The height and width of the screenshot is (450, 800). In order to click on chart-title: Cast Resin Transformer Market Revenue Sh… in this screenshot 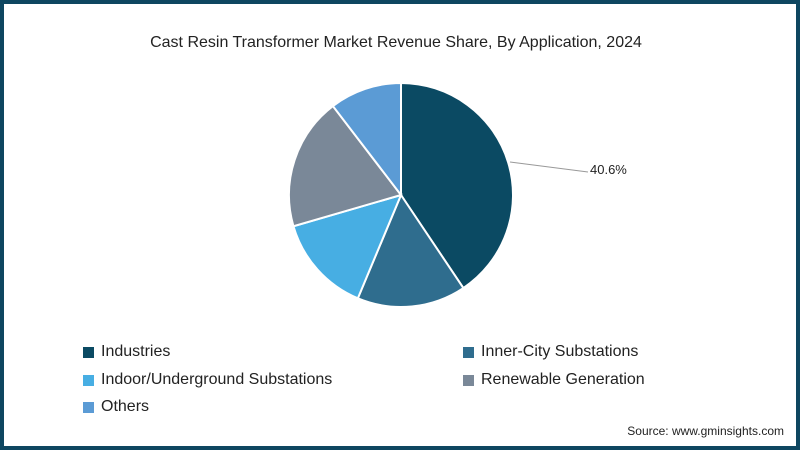, I will do `click(396, 42)`.